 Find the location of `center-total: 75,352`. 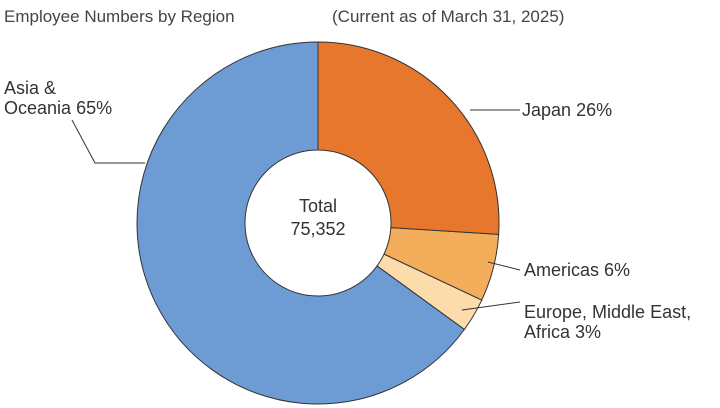

center-total: 75,352 is located at coordinates (317, 229).